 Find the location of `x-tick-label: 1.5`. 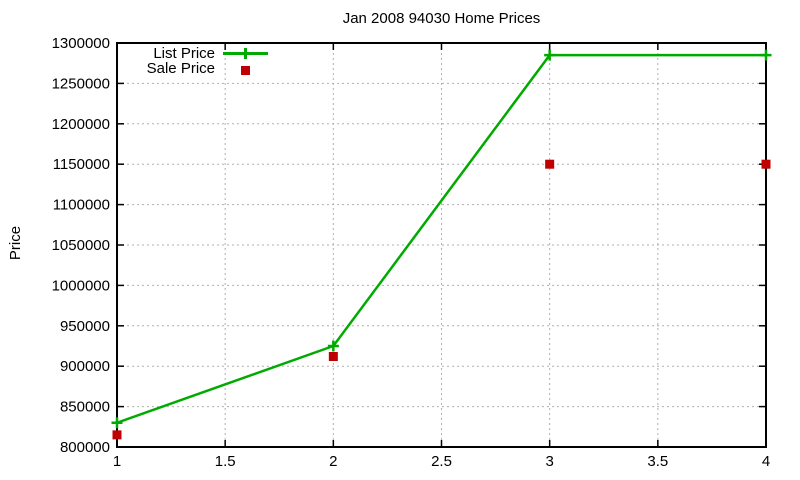

x-tick-label: 1.5 is located at coordinates (225, 461).